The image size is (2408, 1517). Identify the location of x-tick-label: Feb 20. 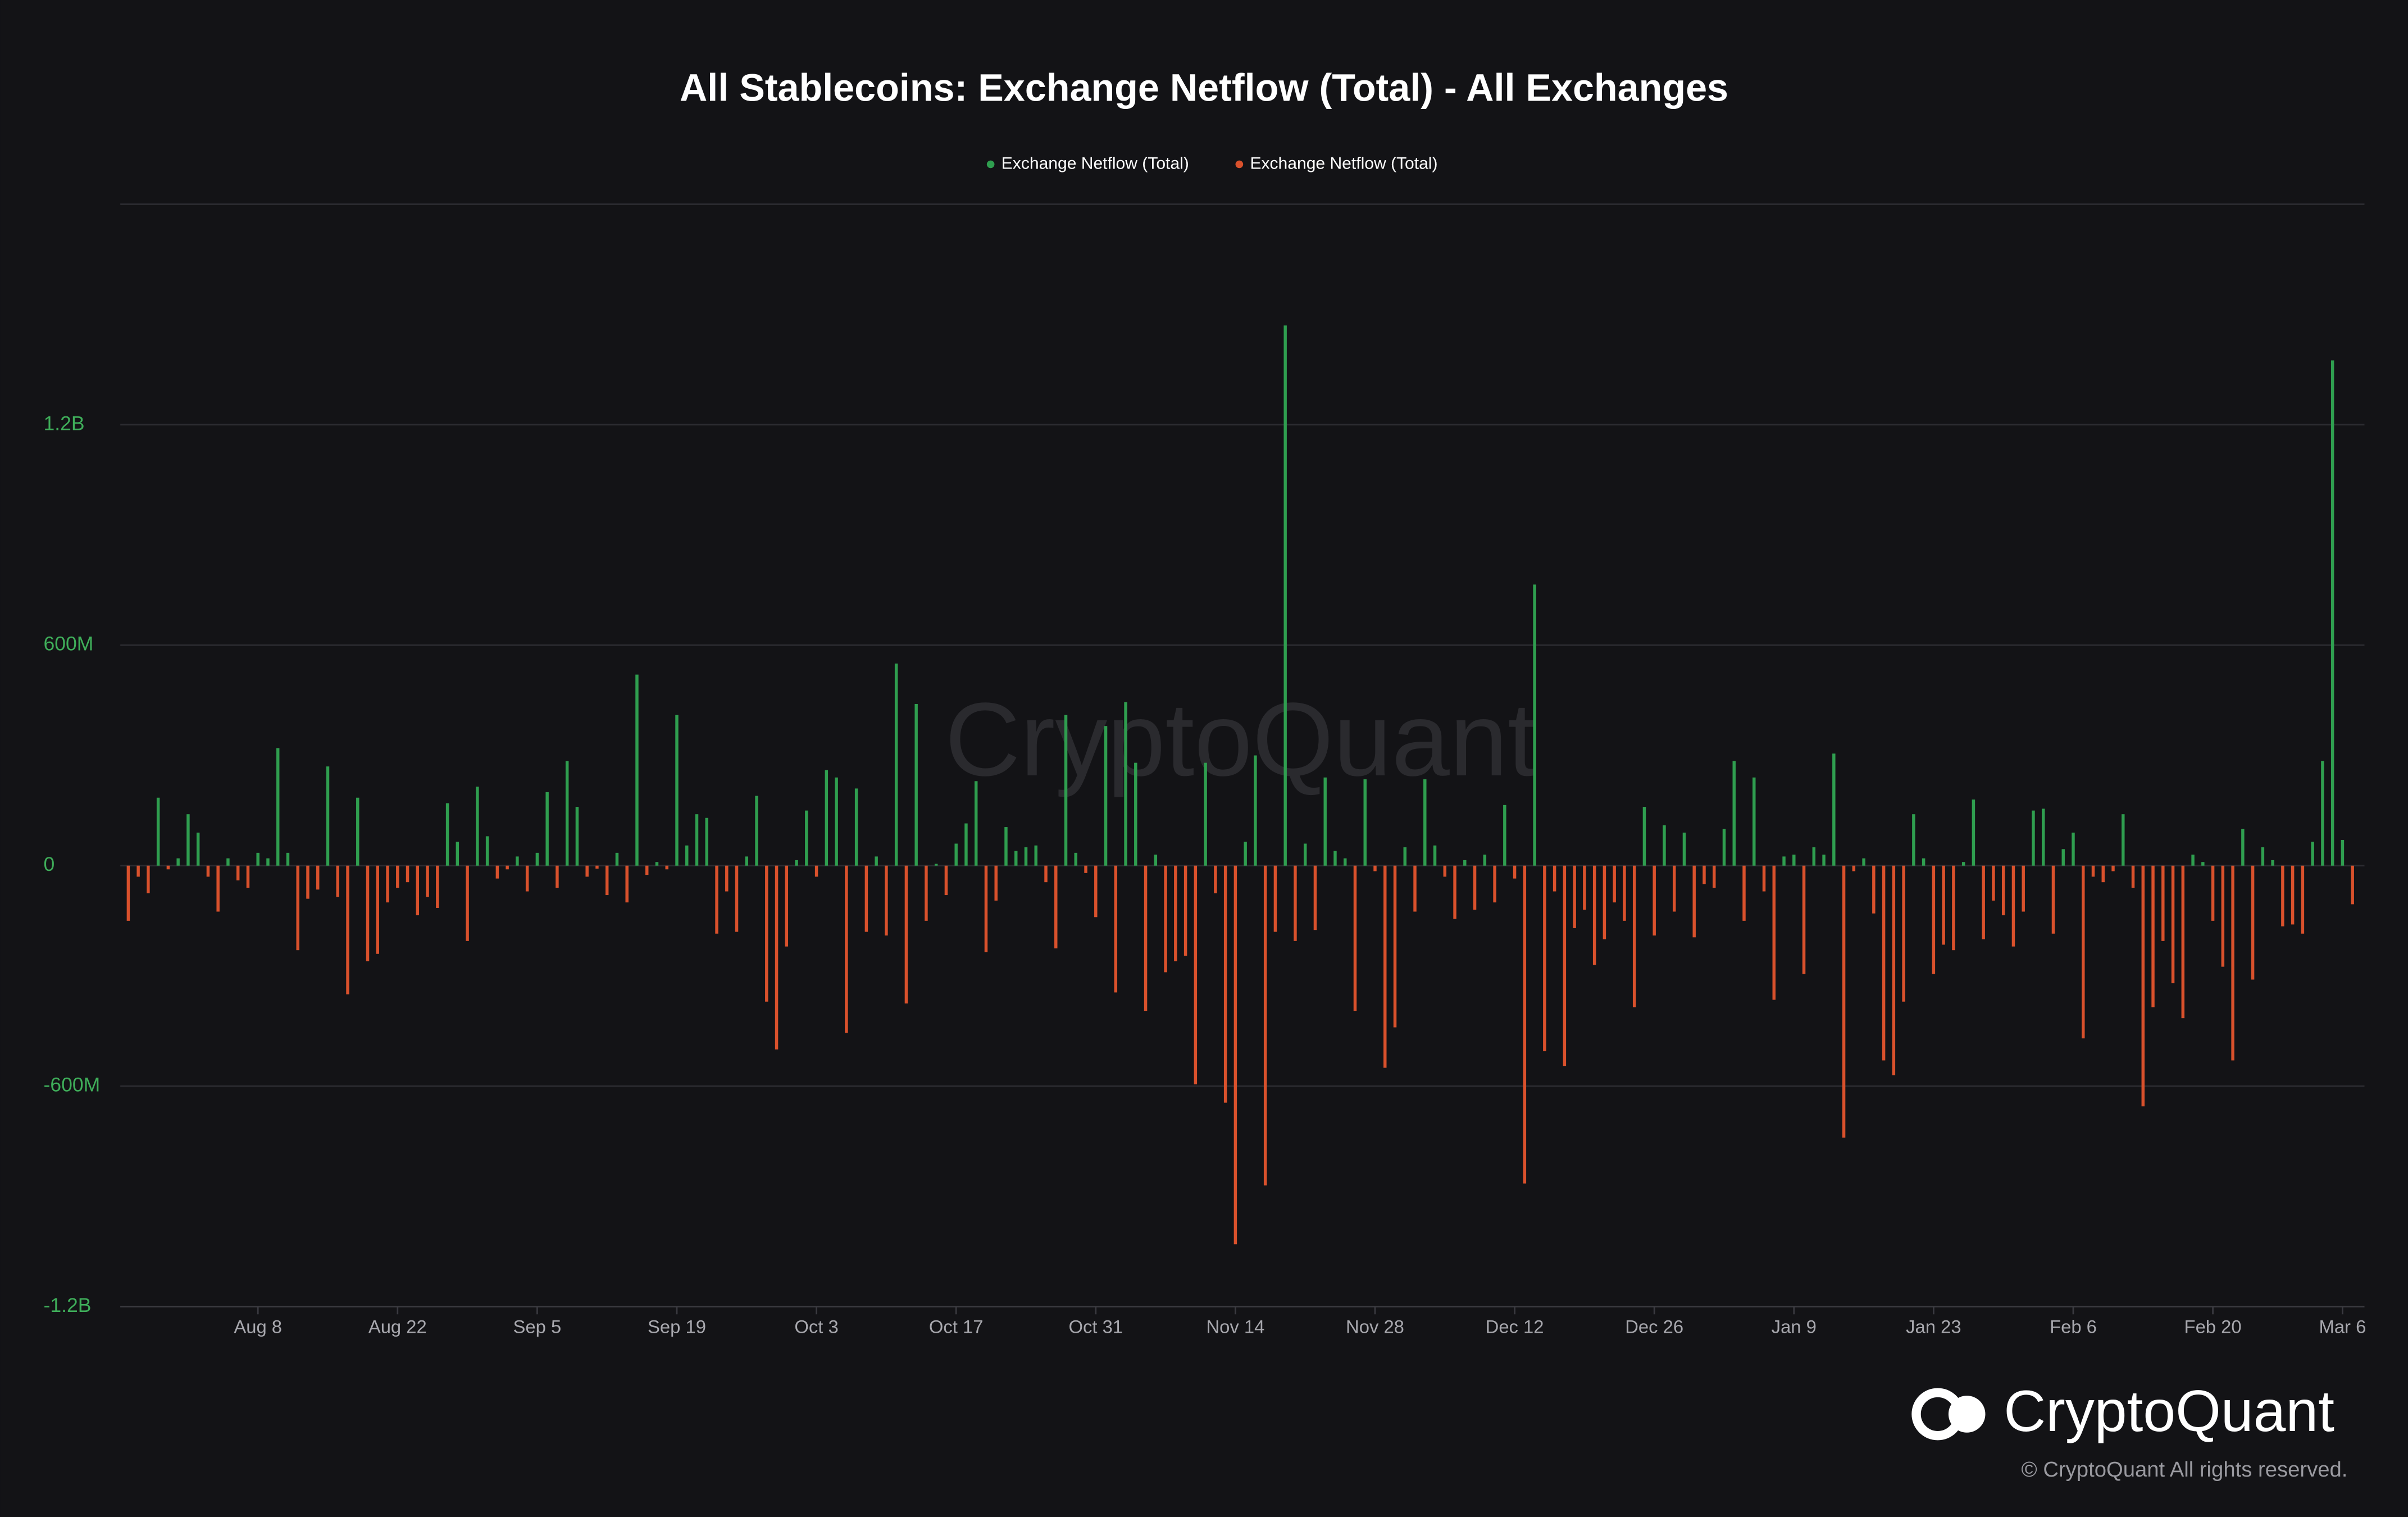
(2213, 1326).